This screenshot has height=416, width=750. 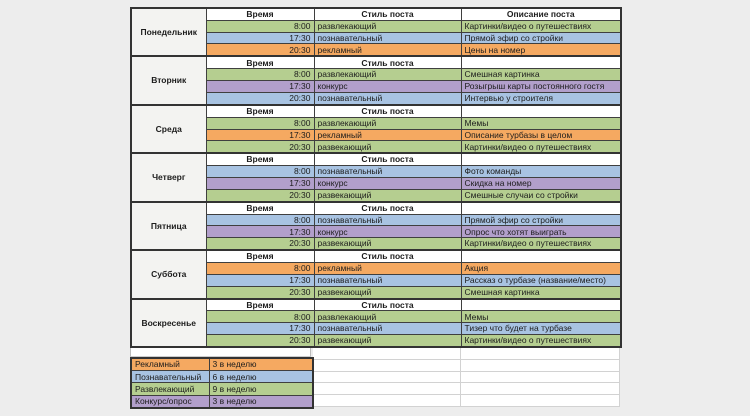 I want to click on legend-style-cell: Развлекающий, so click(x=170, y=389).